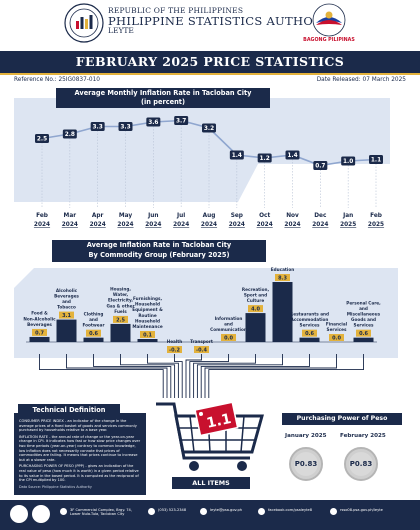 This screenshot has width=420, height=530. Describe the element at coordinates (329, 20) in the screenshot. I see `bagong-pilipinas-logo-icon` at that location.